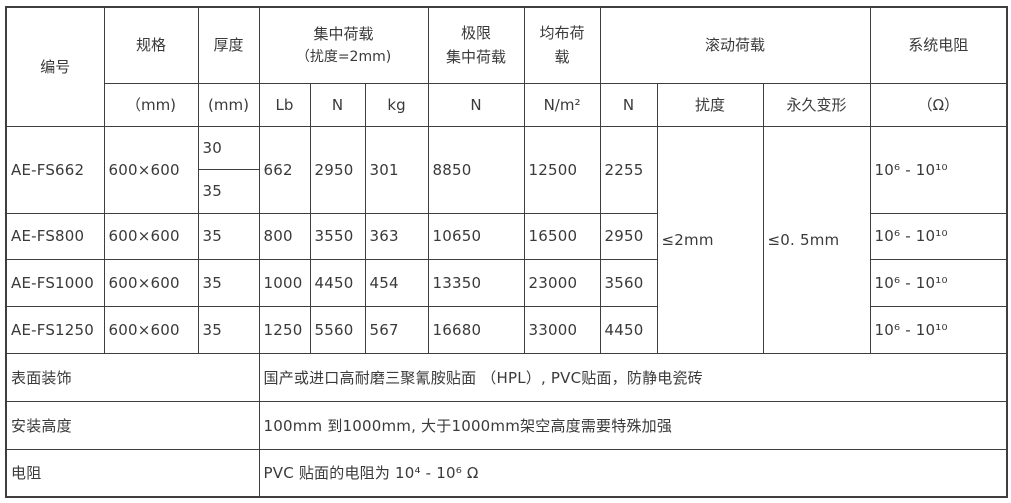  I want to click on cell-lb: 662, so click(284, 169).